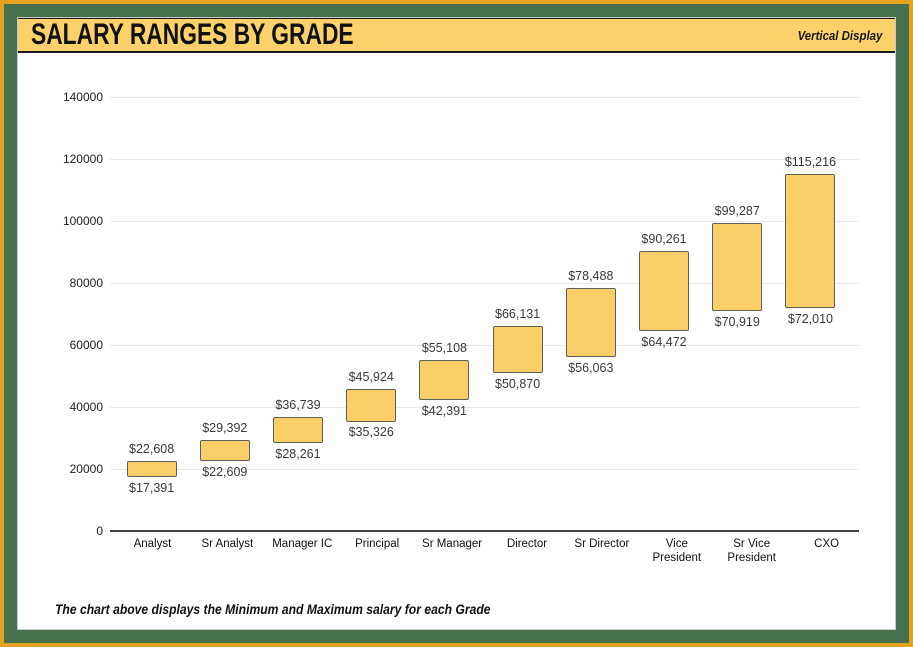 The height and width of the screenshot is (647, 913). What do you see at coordinates (298, 454) in the screenshot?
I see `min-value-label: $28,261` at bounding box center [298, 454].